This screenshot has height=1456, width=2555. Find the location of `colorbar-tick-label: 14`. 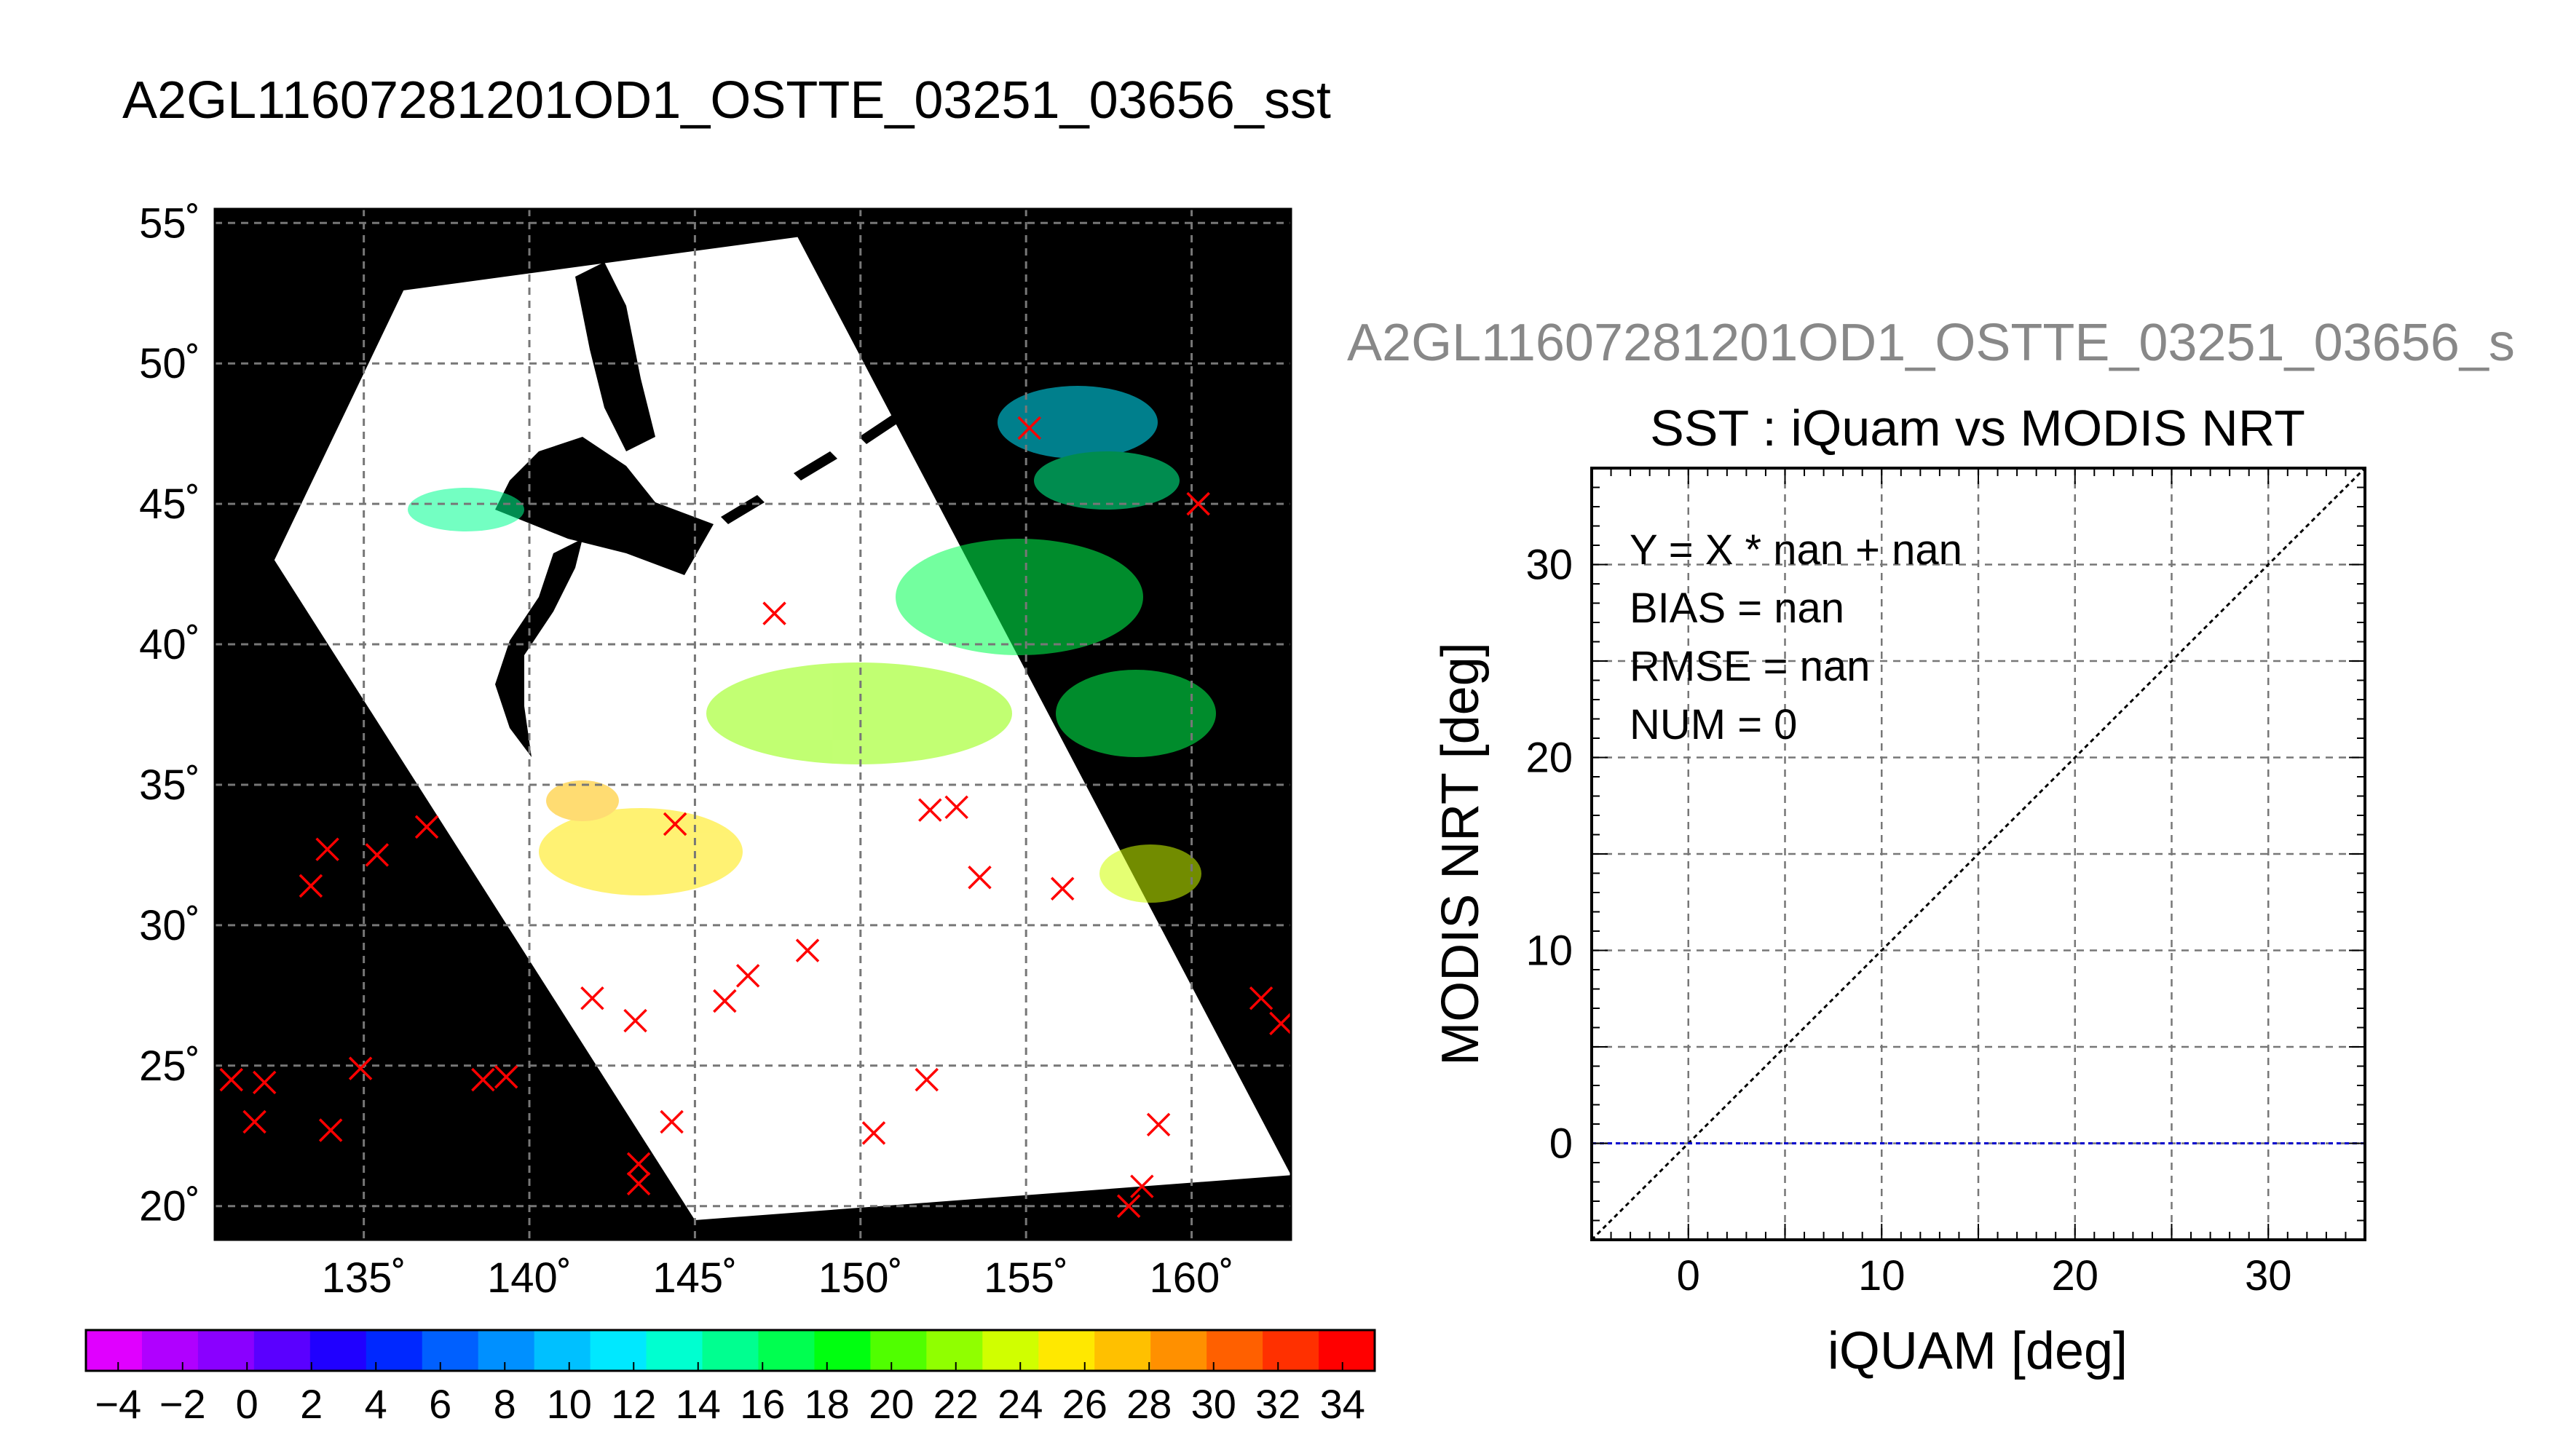

colorbar-tick-label: 14 is located at coordinates (698, 1404).